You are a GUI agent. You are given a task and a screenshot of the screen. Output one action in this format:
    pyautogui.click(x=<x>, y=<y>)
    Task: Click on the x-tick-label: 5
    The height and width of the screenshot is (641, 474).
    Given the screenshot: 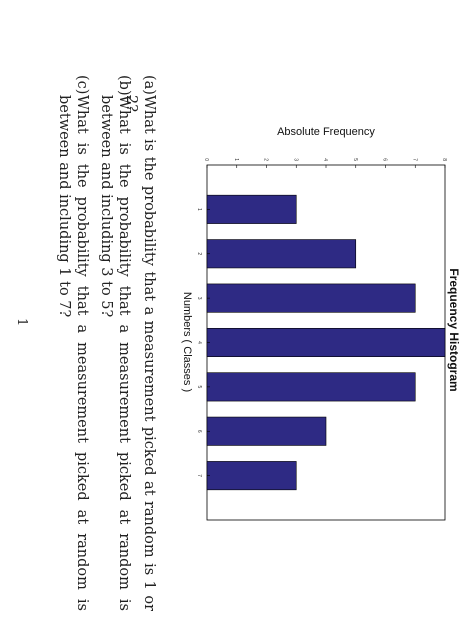 What is the action you would take?
    pyautogui.click(x=199, y=386)
    